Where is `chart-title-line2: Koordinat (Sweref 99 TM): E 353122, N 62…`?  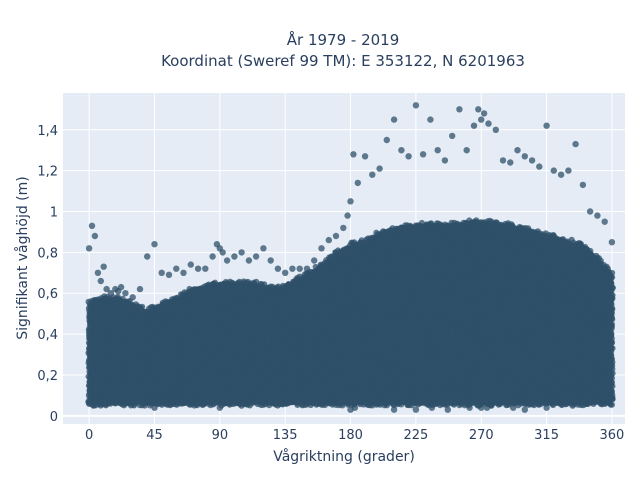 chart-title-line2: Koordinat (Sweref 99 TM): E 353122, N 62… is located at coordinates (343, 61).